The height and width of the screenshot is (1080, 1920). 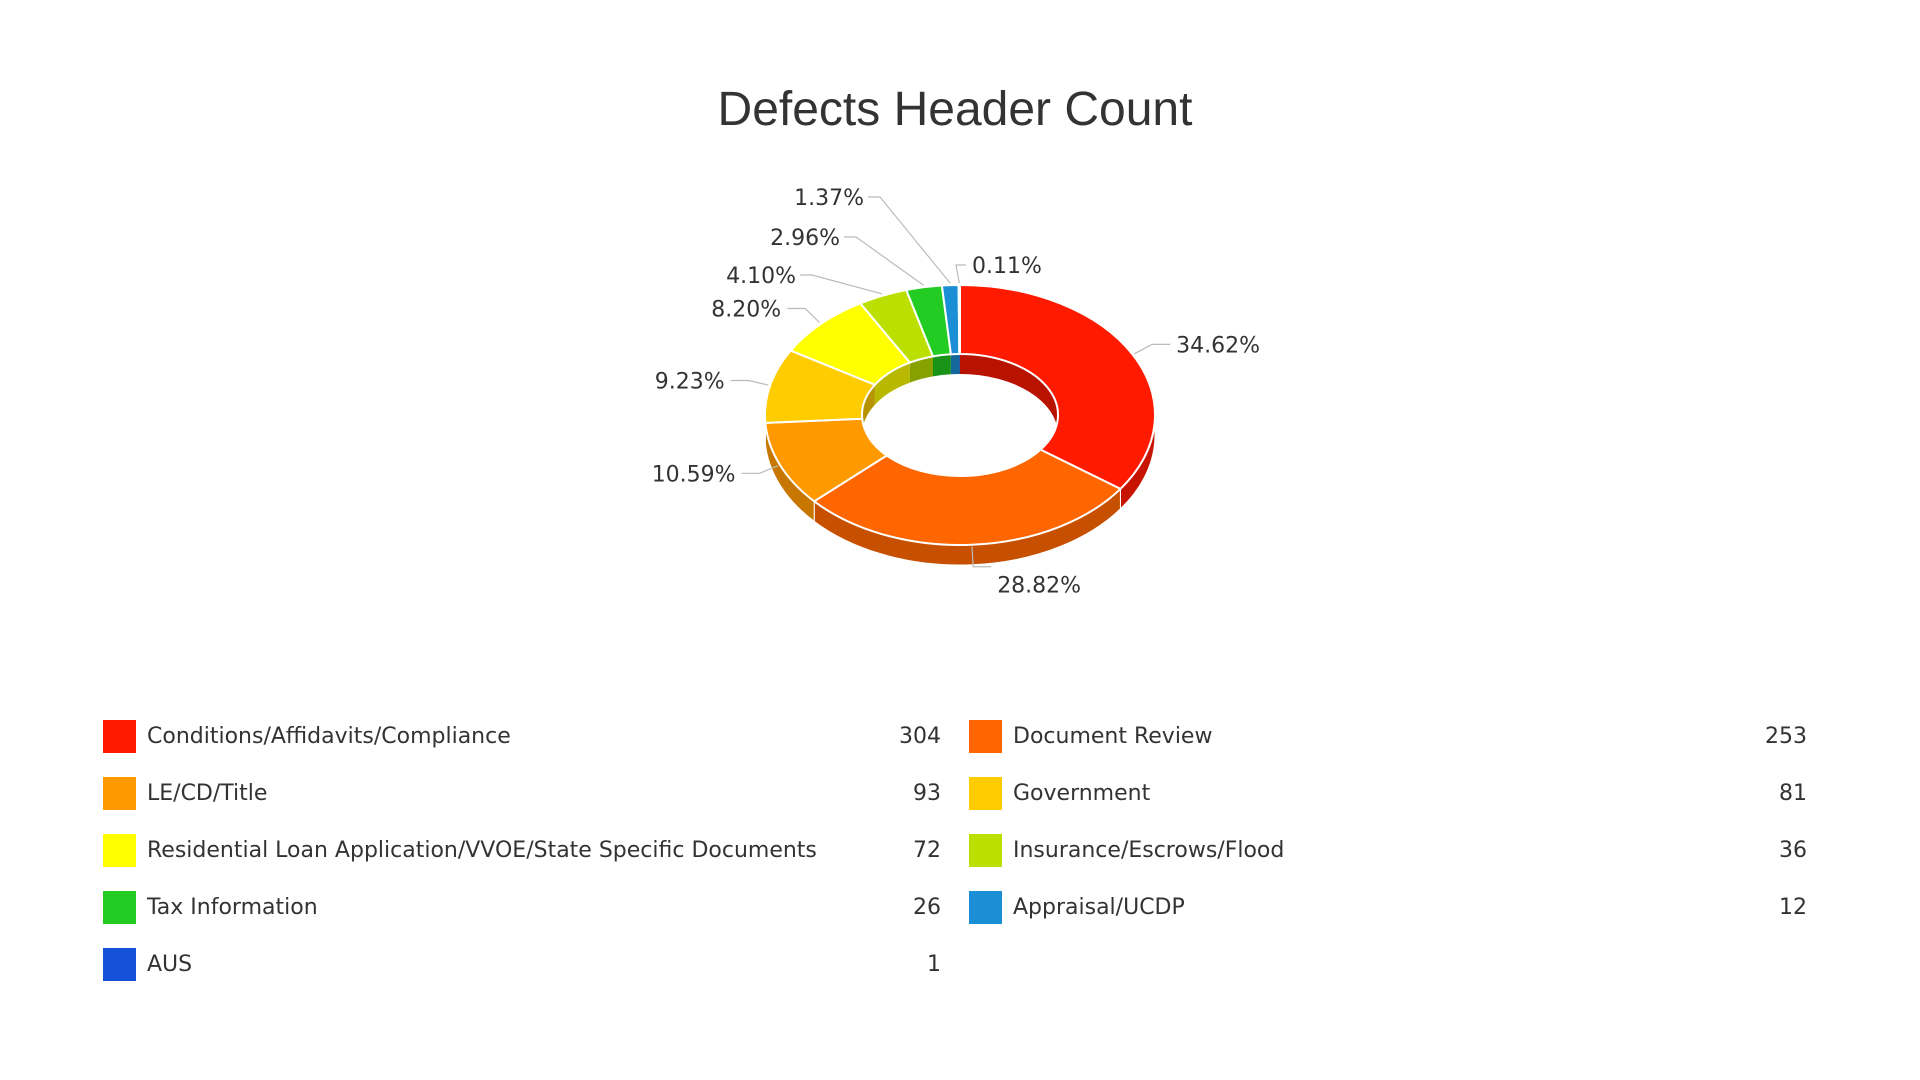 I want to click on legend-item: Tax Information 26, so click(x=522, y=907).